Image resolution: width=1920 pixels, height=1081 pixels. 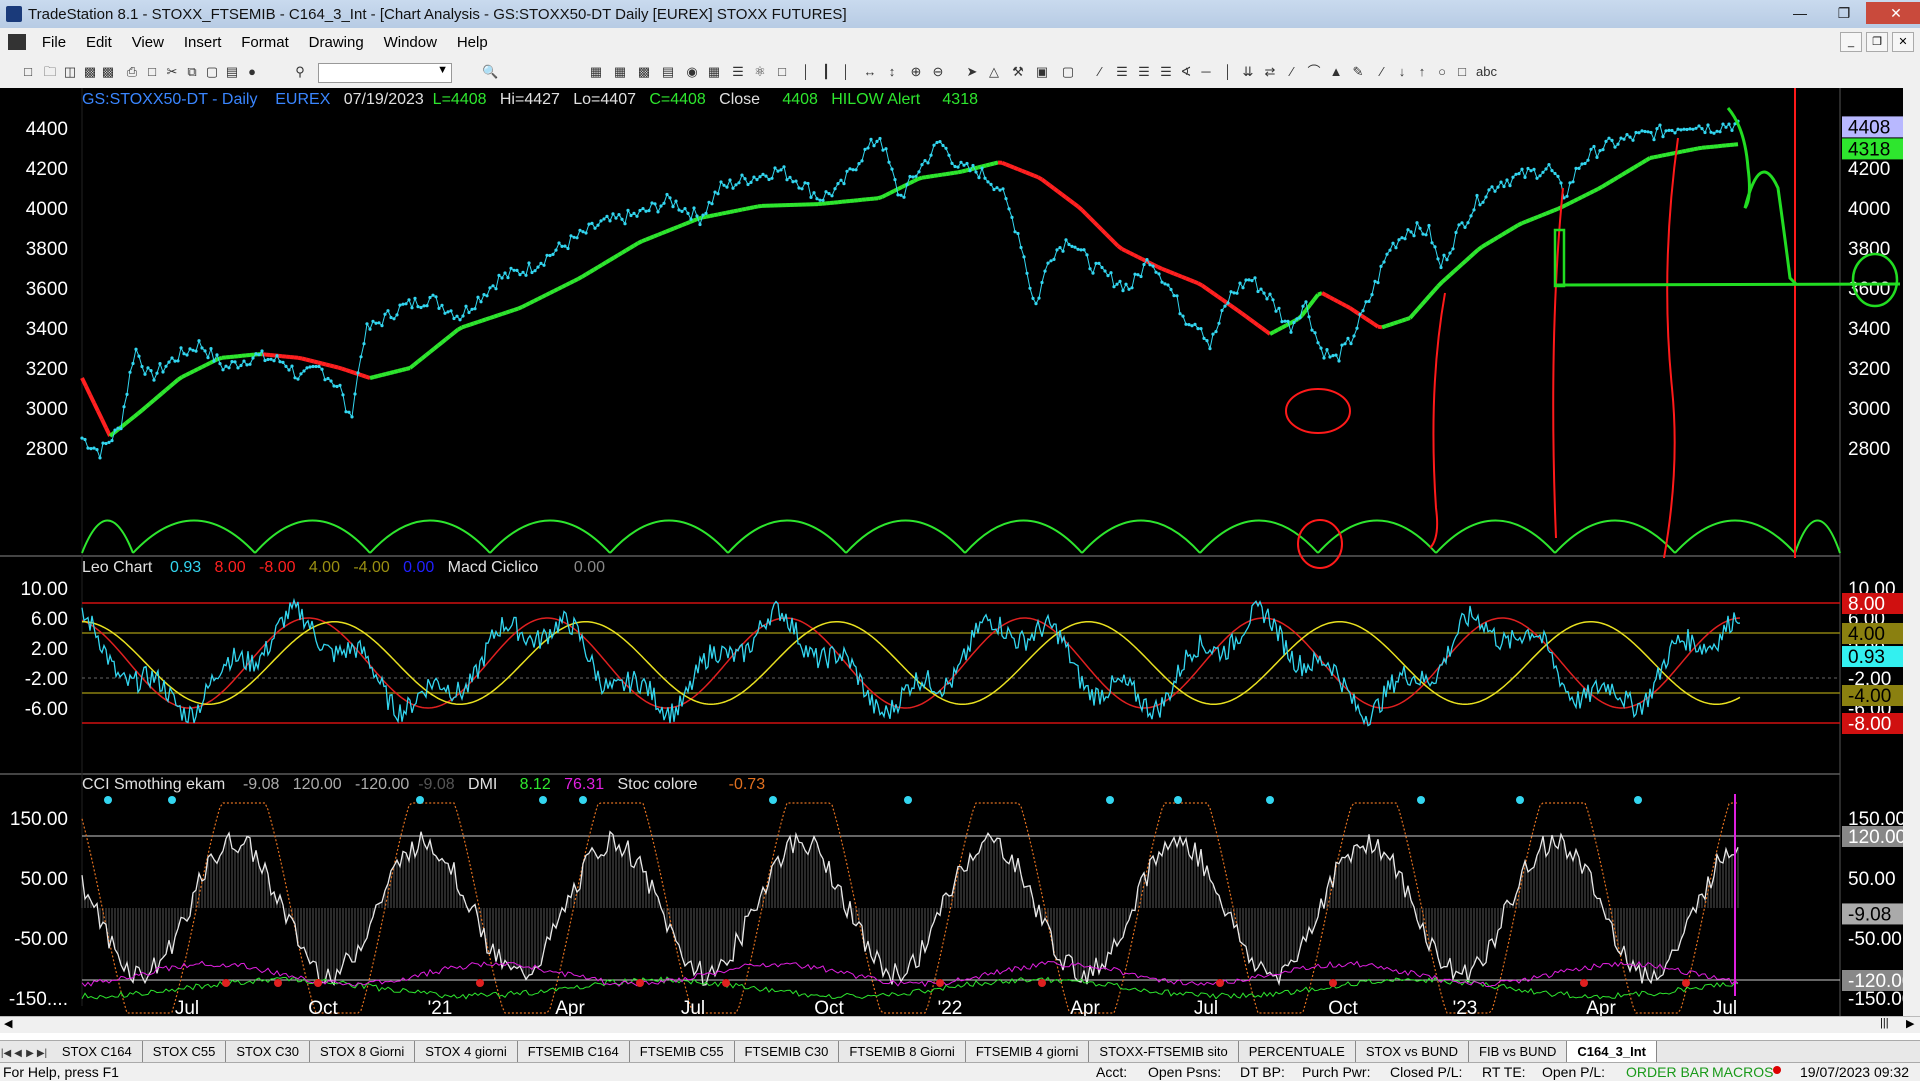 I want to click on zoom-out-icon: ⊖, so click(x=938, y=72).